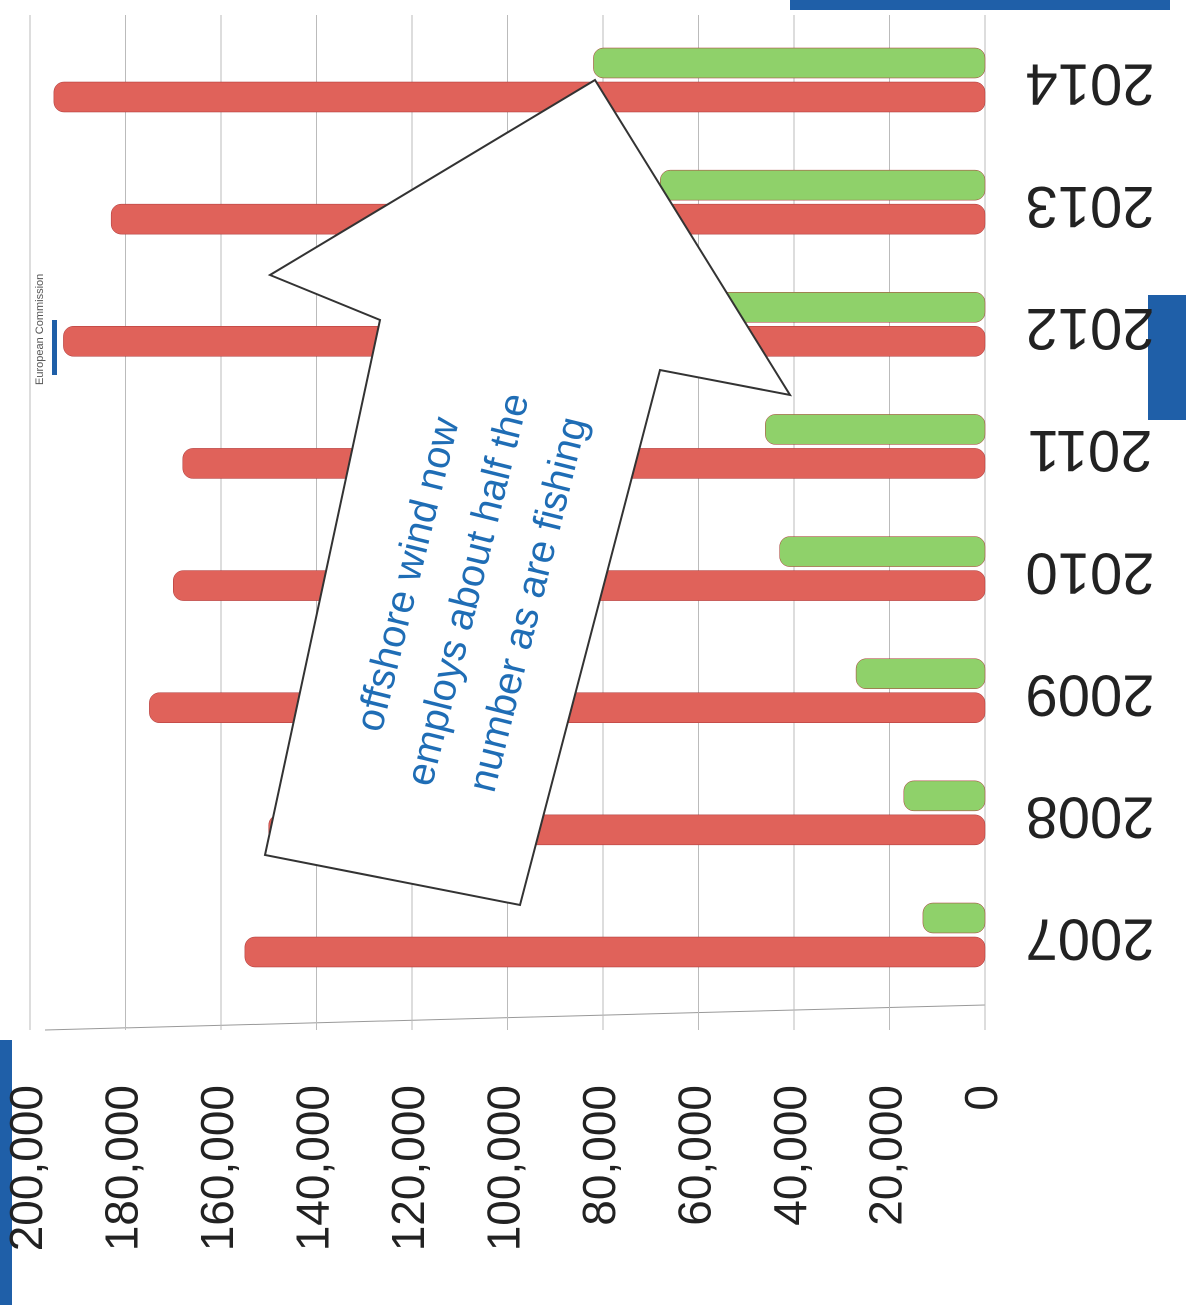  What do you see at coordinates (1090, 450) in the screenshot?
I see `x-tick-label: 2011` at bounding box center [1090, 450].